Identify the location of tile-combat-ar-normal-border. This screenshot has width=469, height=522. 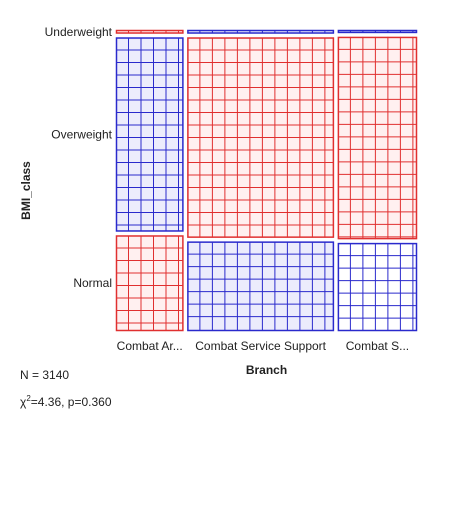
(149, 283).